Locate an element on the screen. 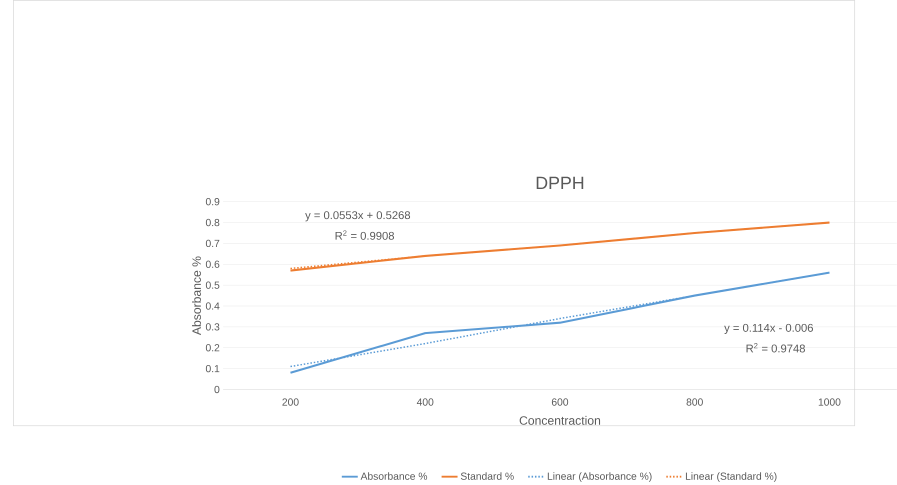  x-tick-label: 600 is located at coordinates (560, 402).